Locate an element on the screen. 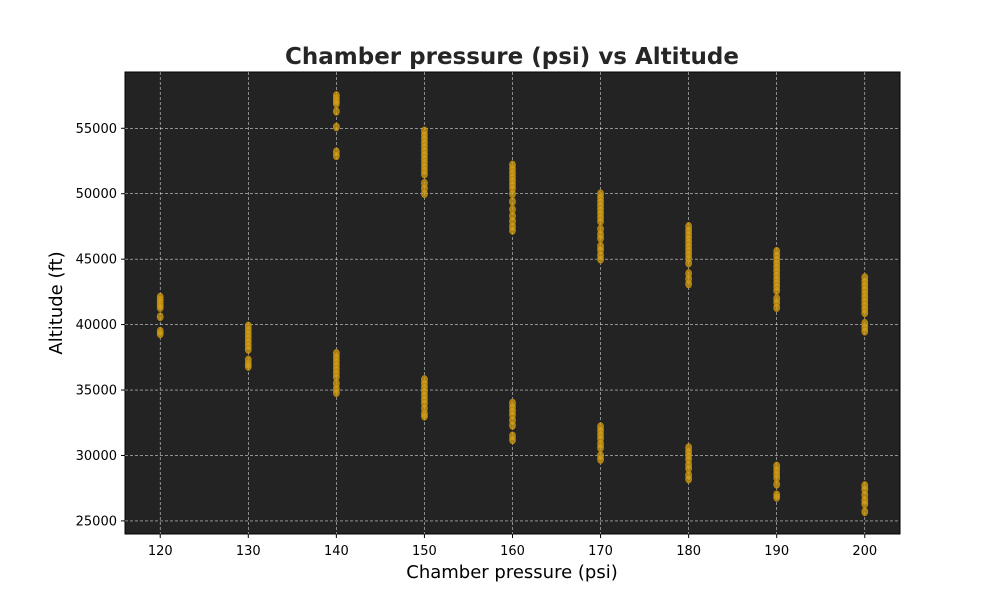 This screenshot has width=1000, height=600. x-tick-label: 130 is located at coordinates (248, 551).